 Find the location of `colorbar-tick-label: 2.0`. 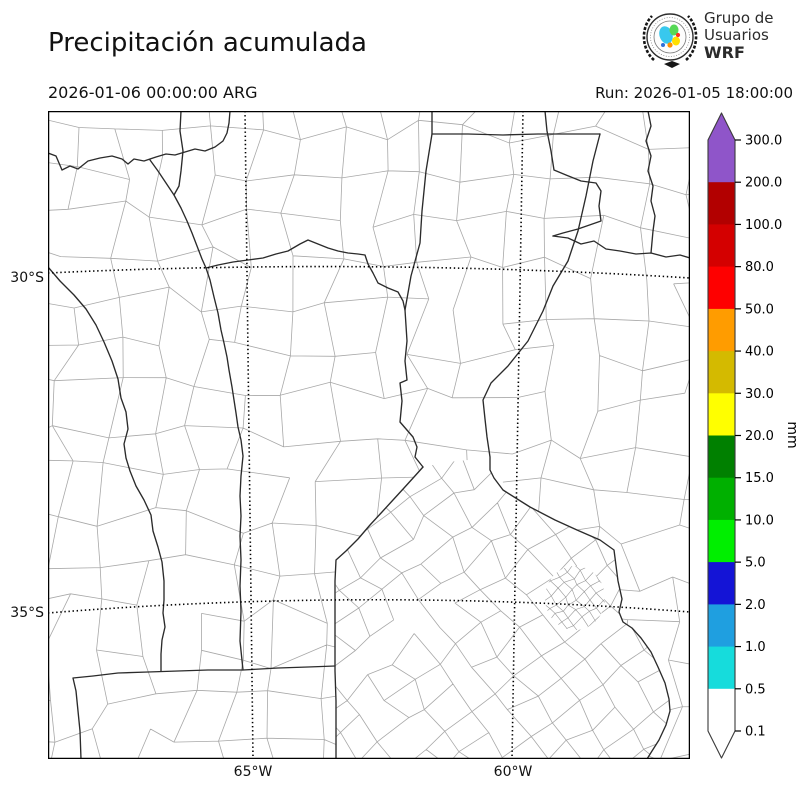

colorbar-tick-label: 2.0 is located at coordinates (755, 605).